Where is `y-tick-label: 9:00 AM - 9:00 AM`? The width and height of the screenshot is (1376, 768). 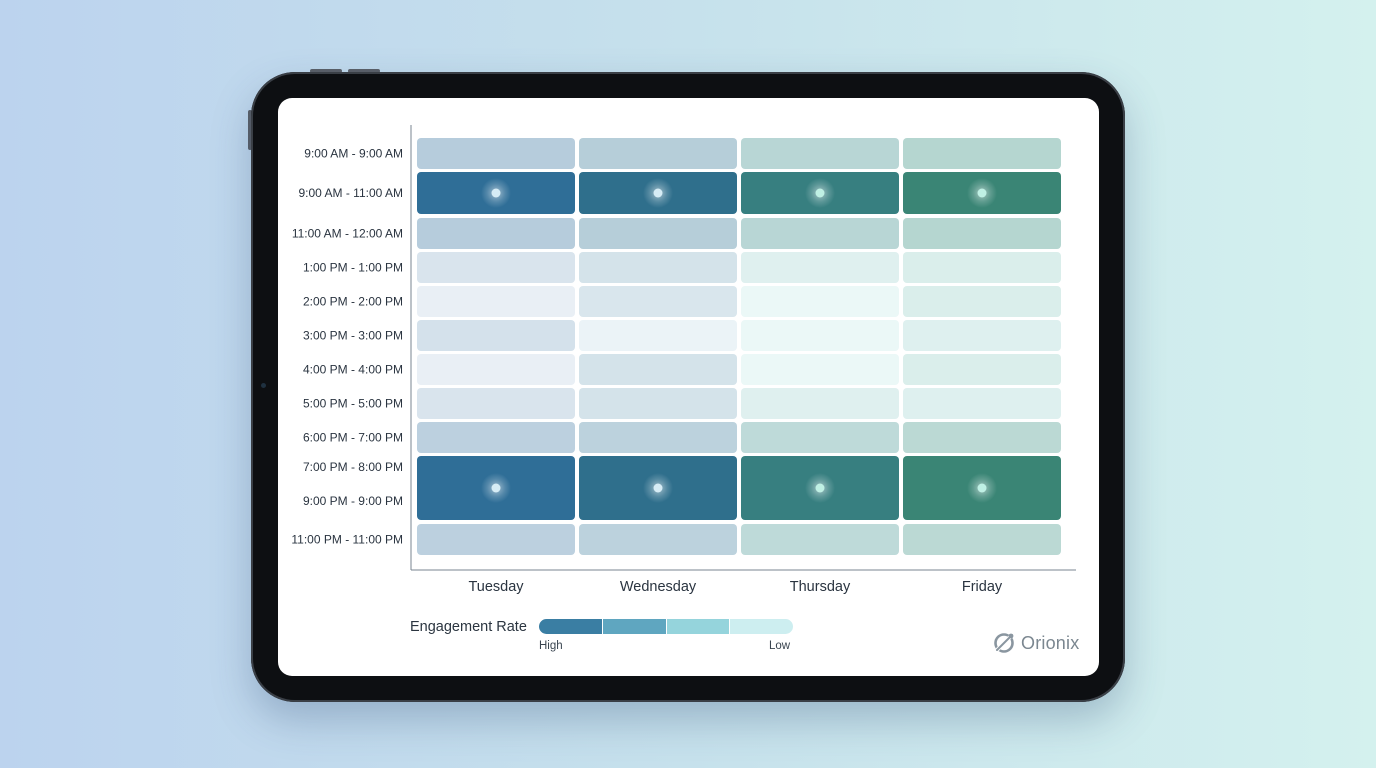
y-tick-label: 9:00 AM - 9:00 AM is located at coordinates (353, 154).